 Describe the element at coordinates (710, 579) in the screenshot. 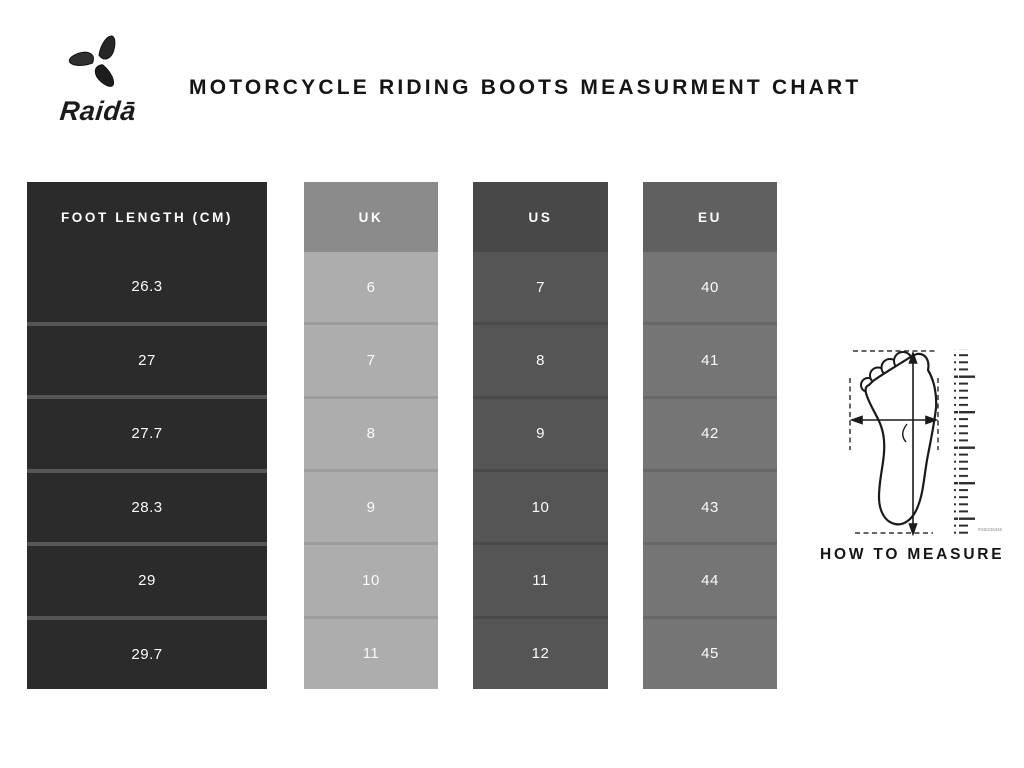

I see `eu-size-value: 44` at that location.